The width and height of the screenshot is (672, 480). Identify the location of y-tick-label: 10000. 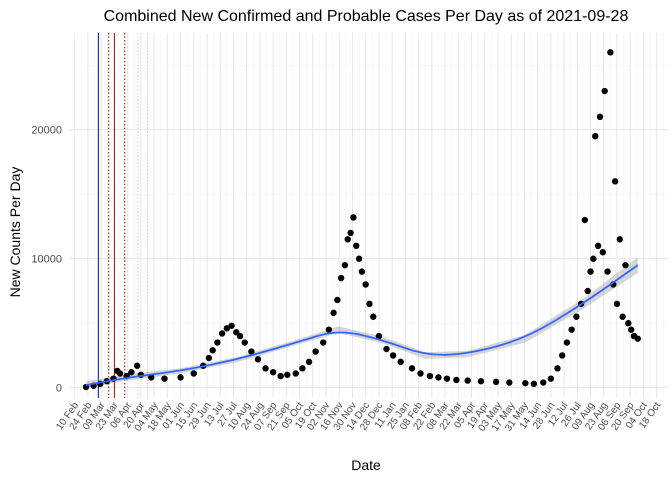
(46, 260).